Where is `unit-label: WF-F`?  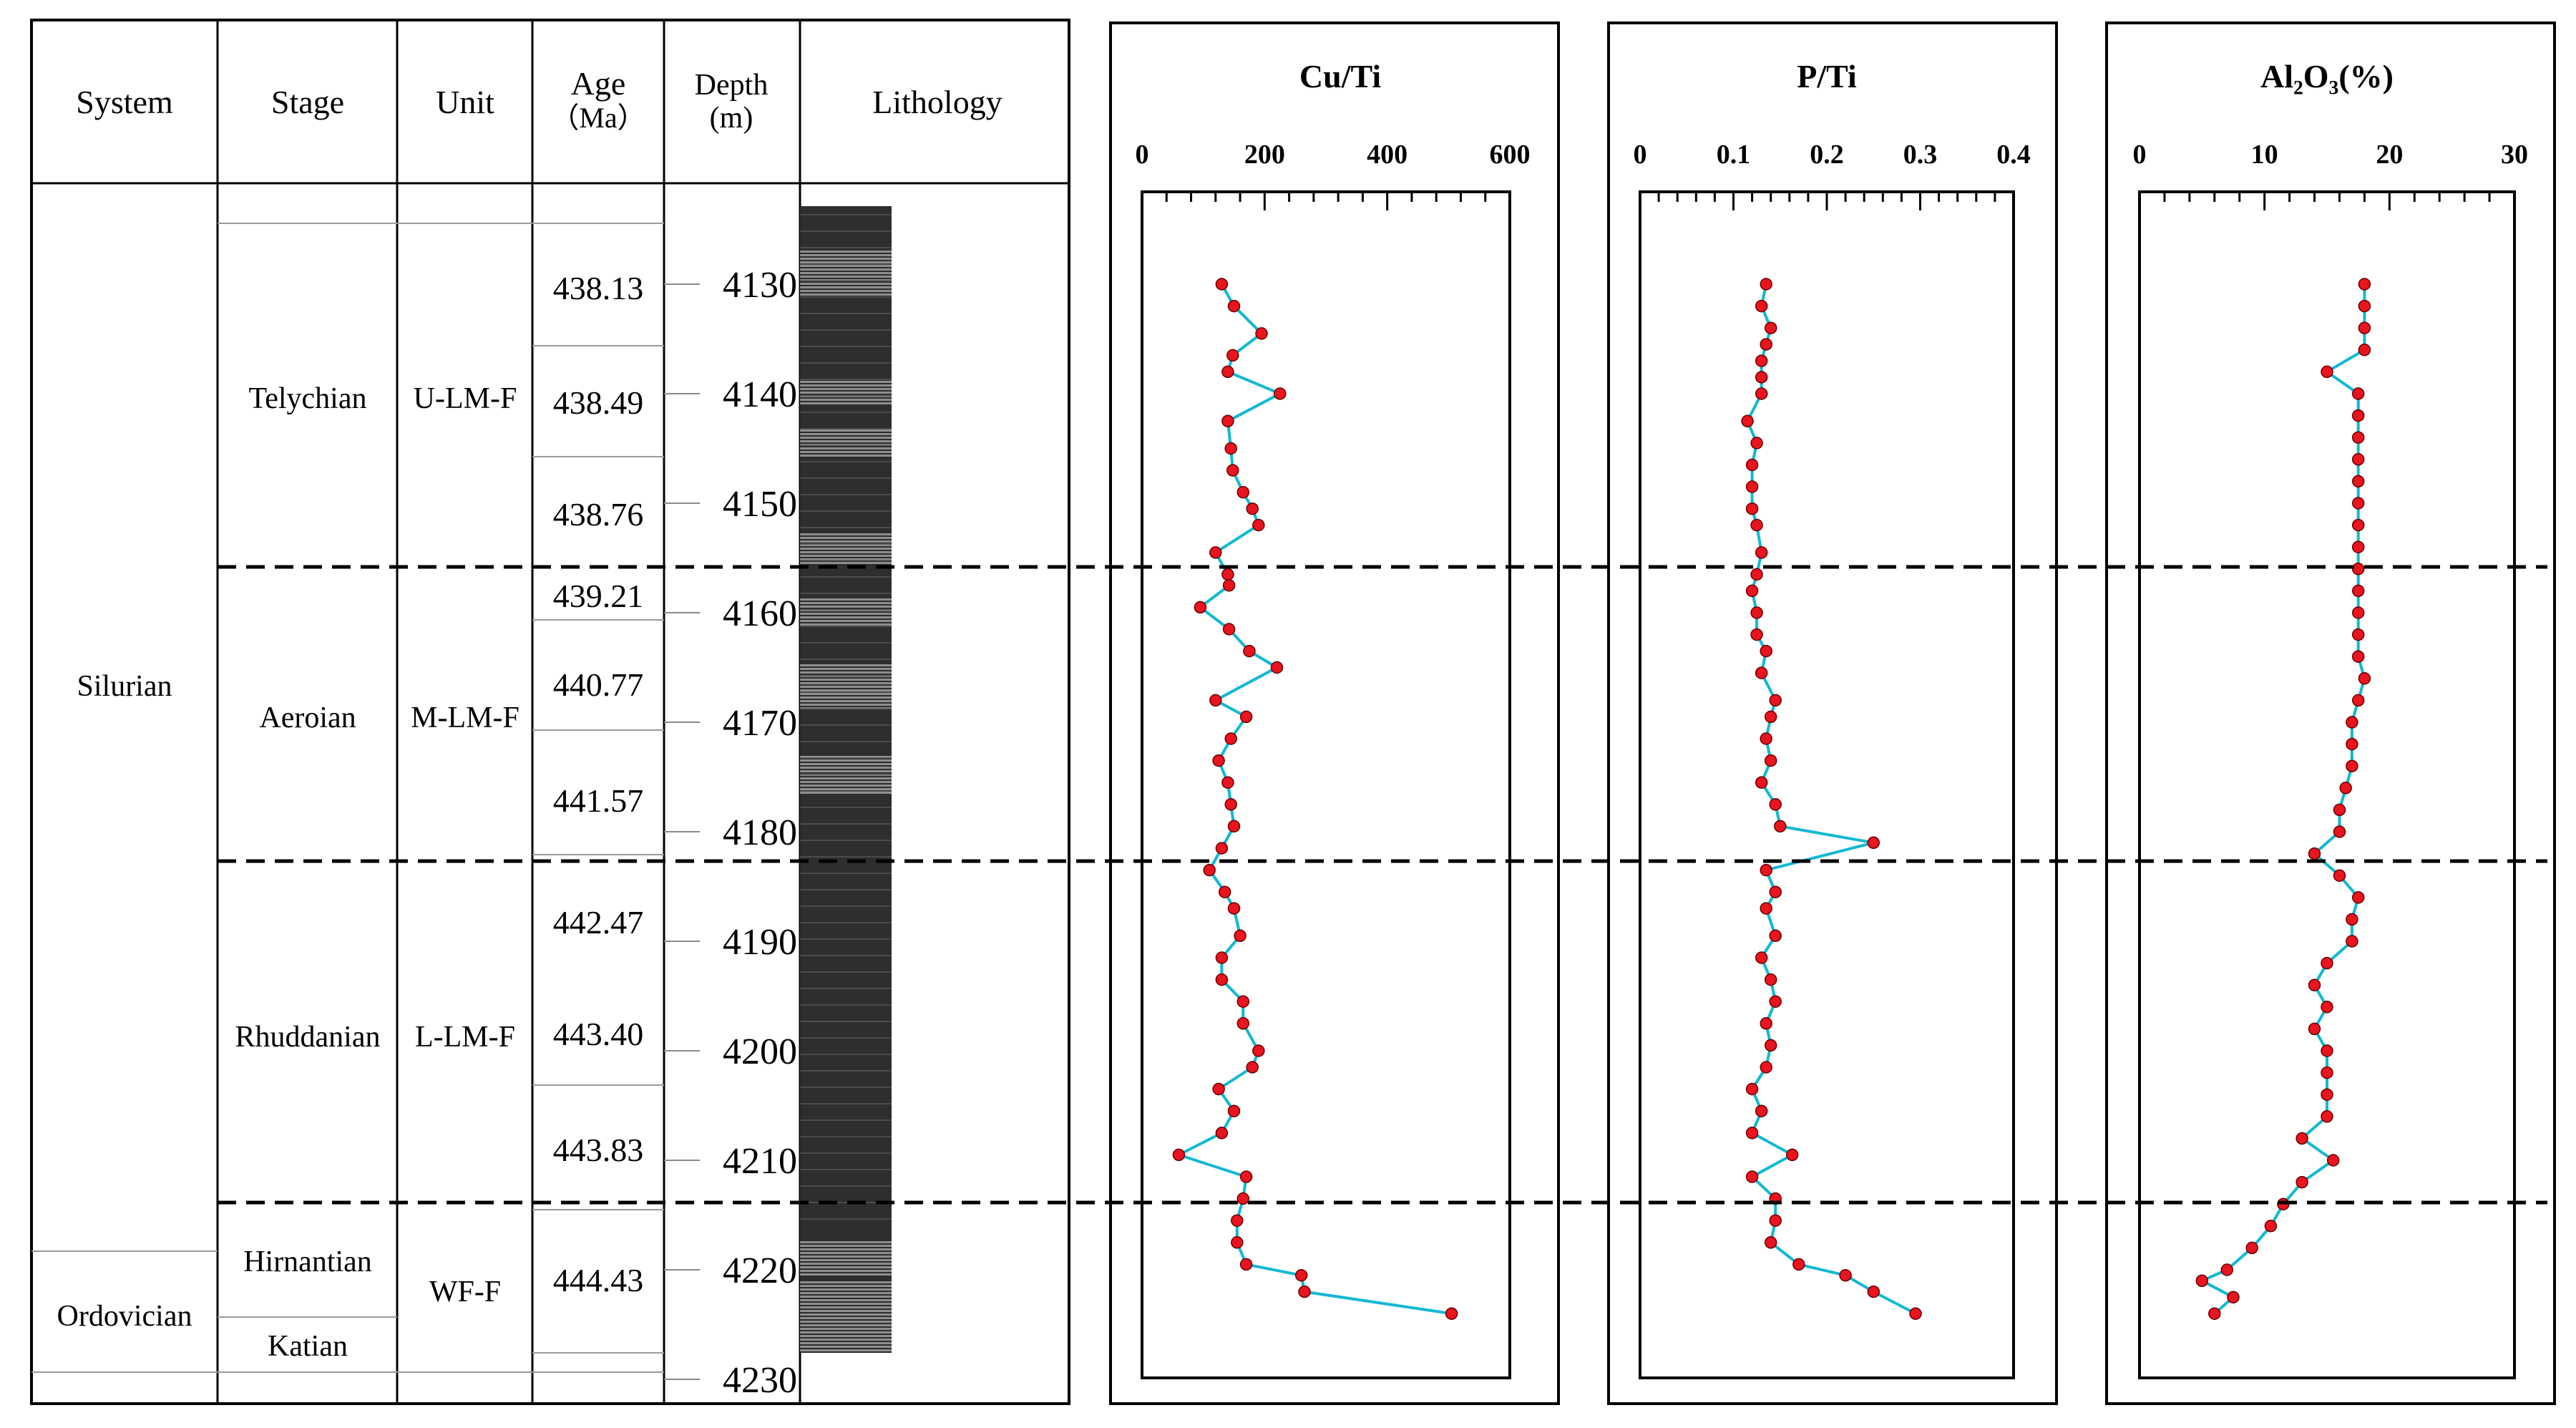
unit-label: WF-F is located at coordinates (465, 1292).